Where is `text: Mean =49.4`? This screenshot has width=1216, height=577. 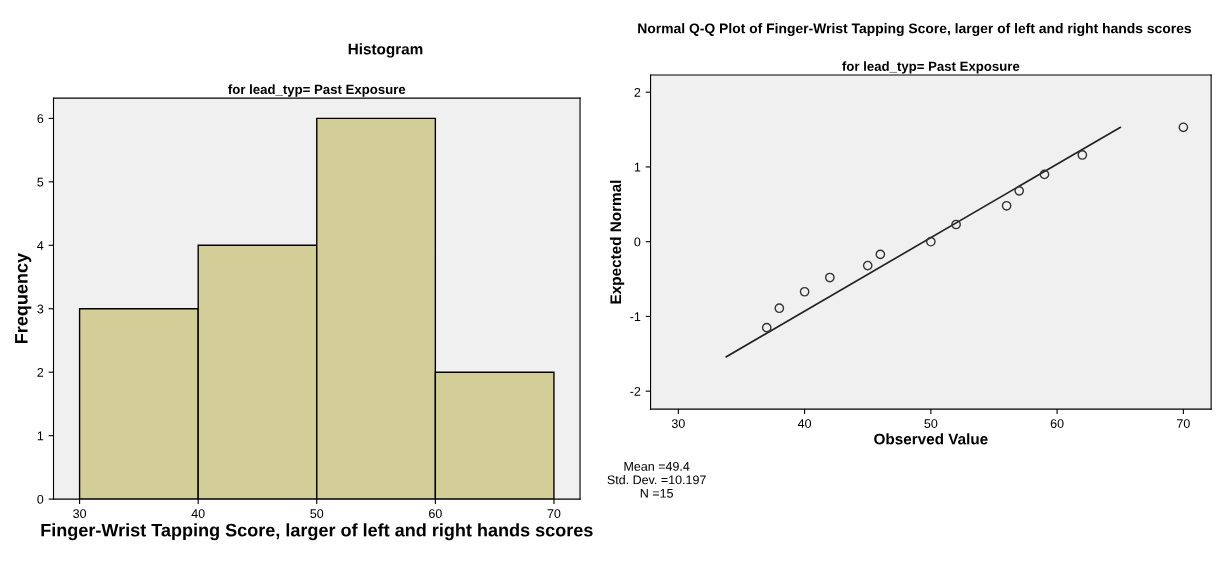
text: Mean =49.4 is located at coordinates (657, 466).